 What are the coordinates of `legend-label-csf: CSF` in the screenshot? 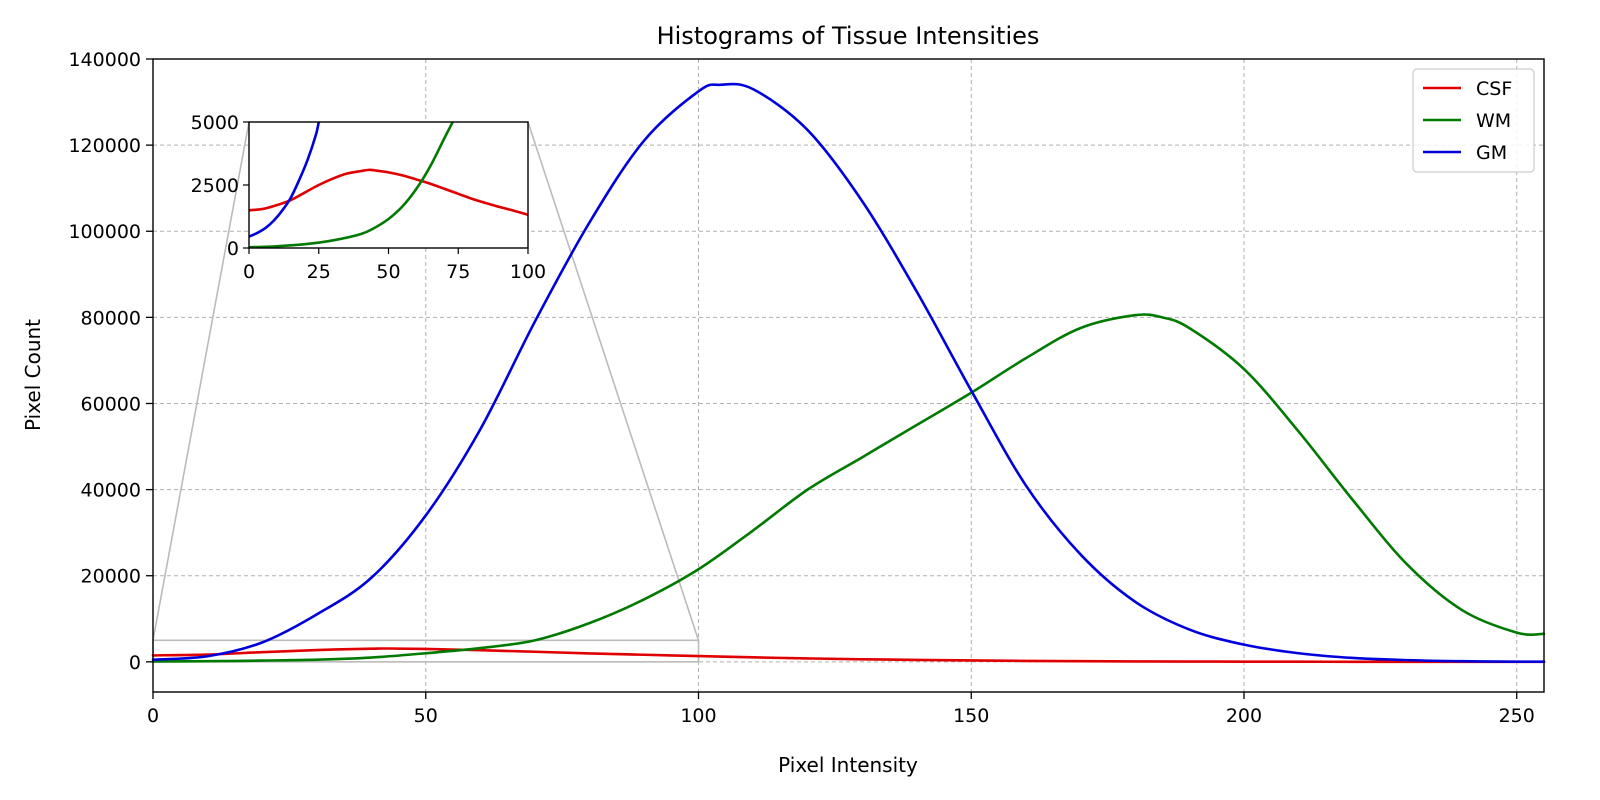 It's located at (1494, 89).